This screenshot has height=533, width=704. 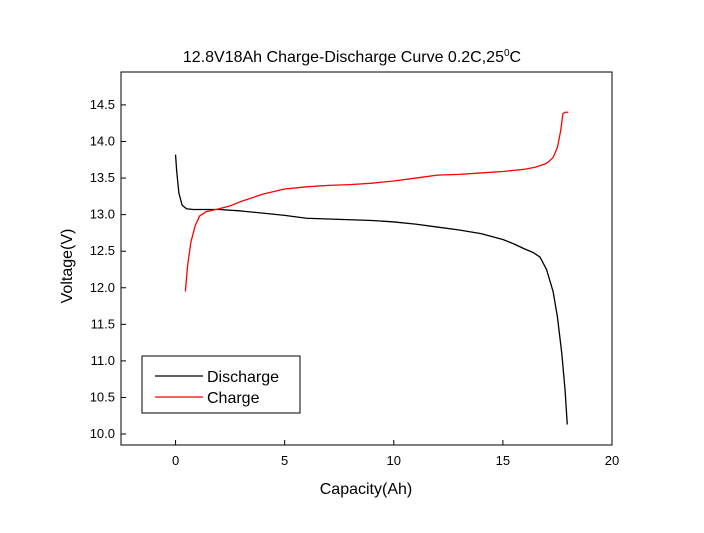 I want to click on x-tick-label: 20, so click(x=612, y=460).